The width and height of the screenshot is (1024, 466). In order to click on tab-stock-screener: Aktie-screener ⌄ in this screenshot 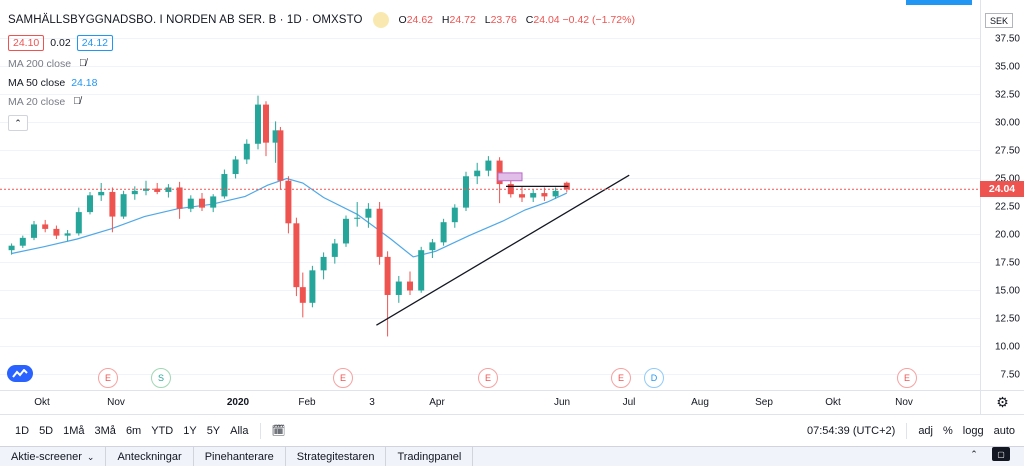, I will do `click(53, 456)`.